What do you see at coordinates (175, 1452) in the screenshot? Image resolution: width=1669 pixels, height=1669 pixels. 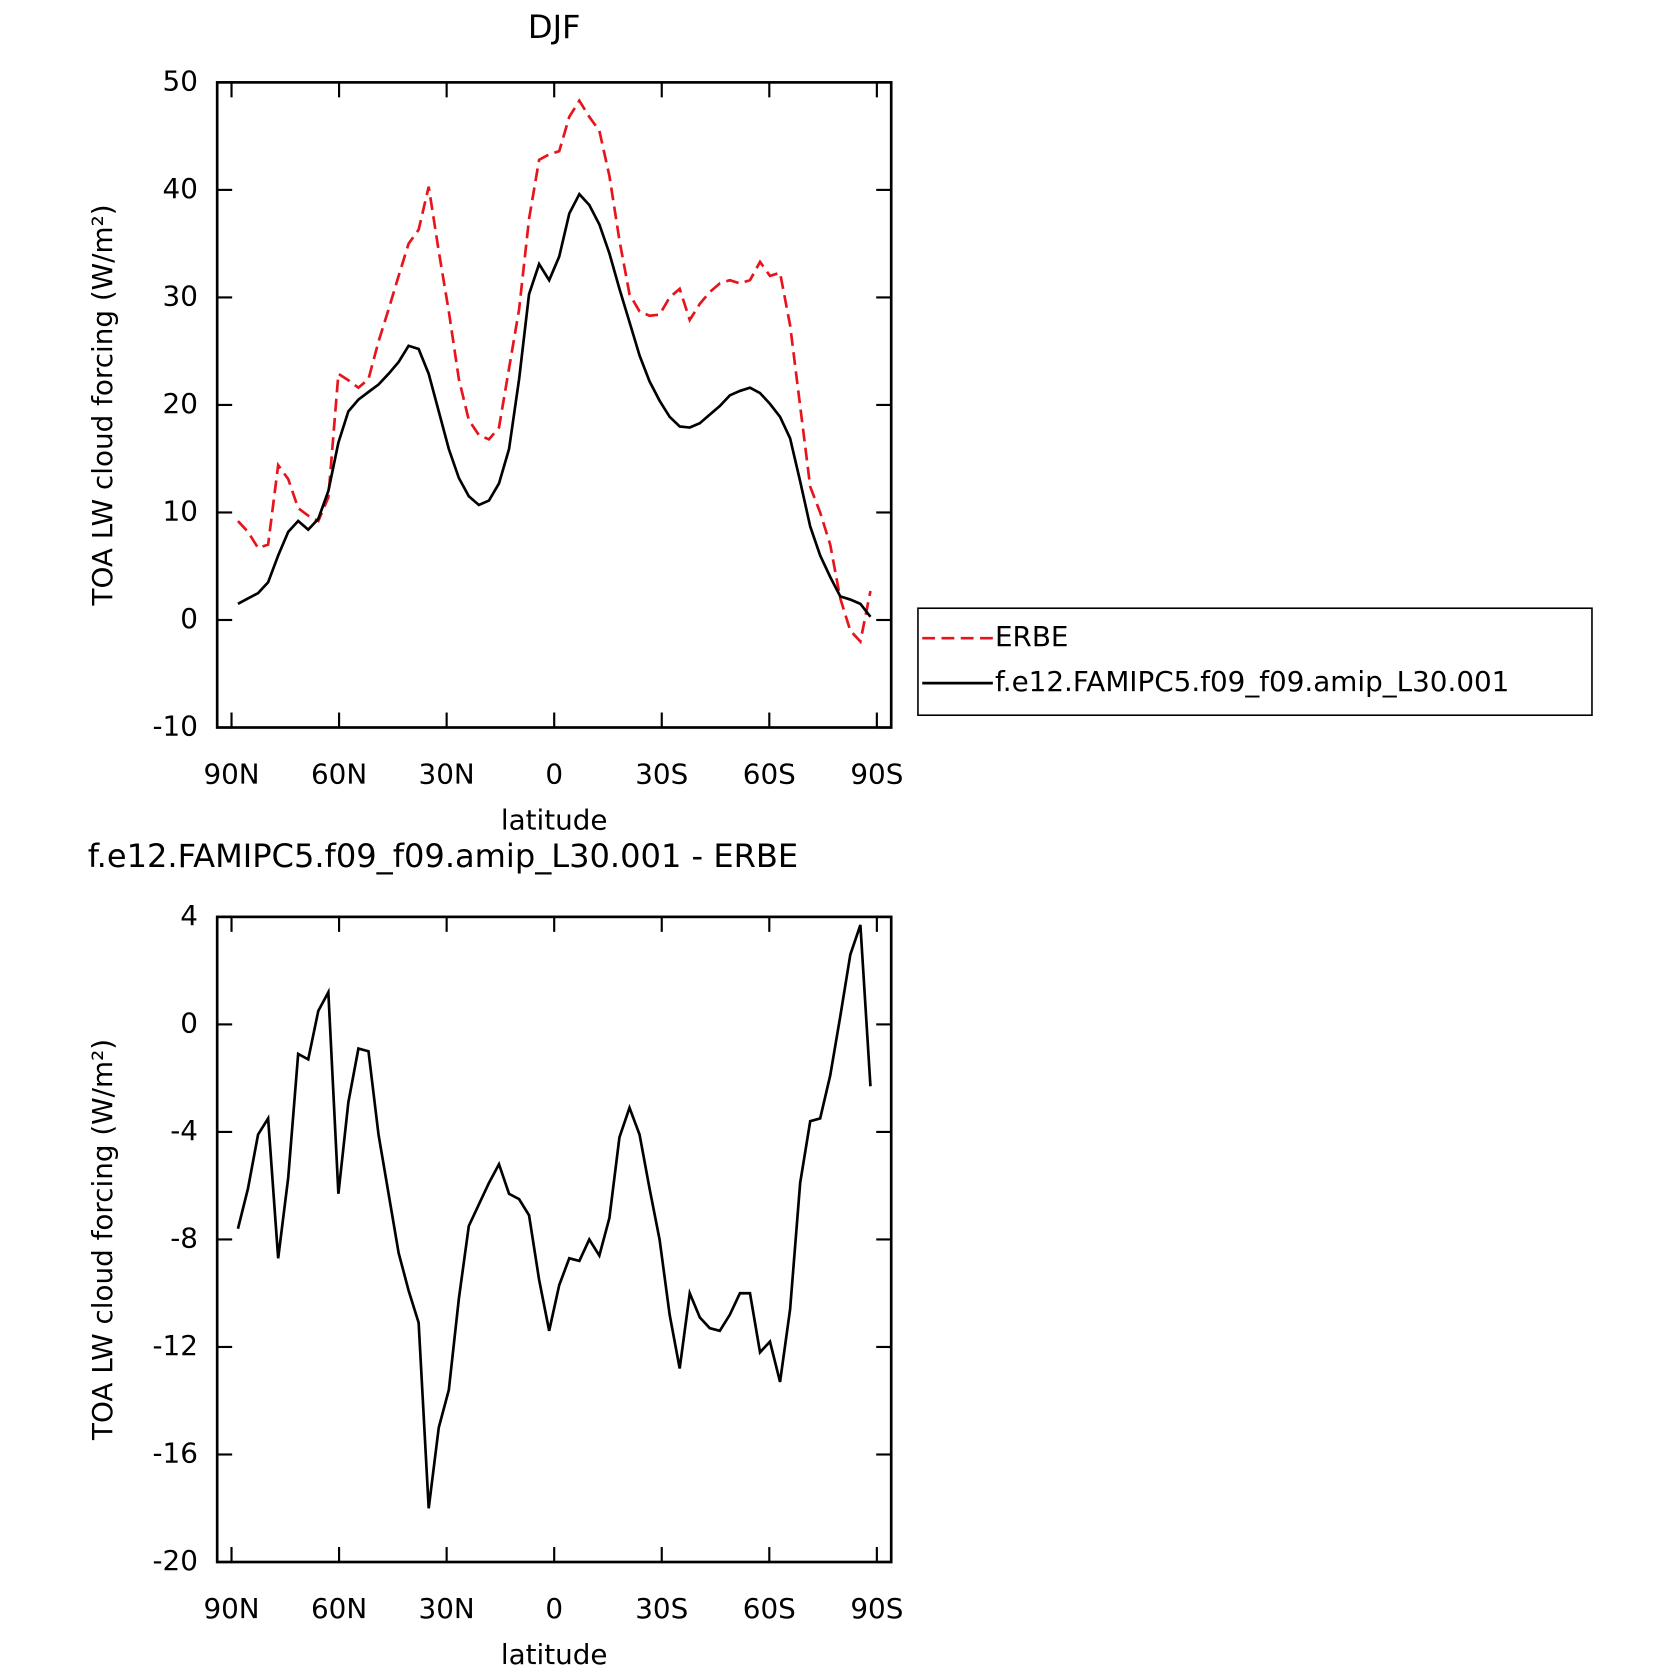 I see `y-tick-label: -16` at bounding box center [175, 1452].